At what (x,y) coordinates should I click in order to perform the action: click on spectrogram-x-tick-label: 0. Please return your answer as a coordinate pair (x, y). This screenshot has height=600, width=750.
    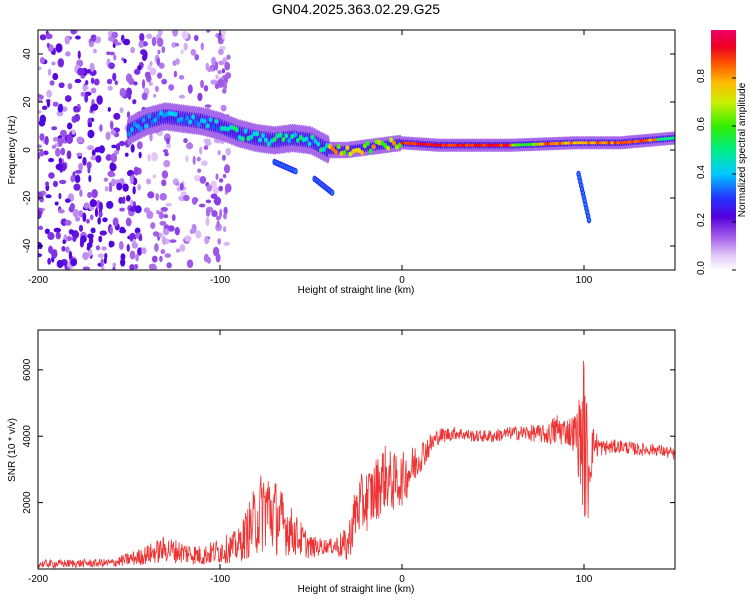
    Looking at the image, I should click on (402, 280).